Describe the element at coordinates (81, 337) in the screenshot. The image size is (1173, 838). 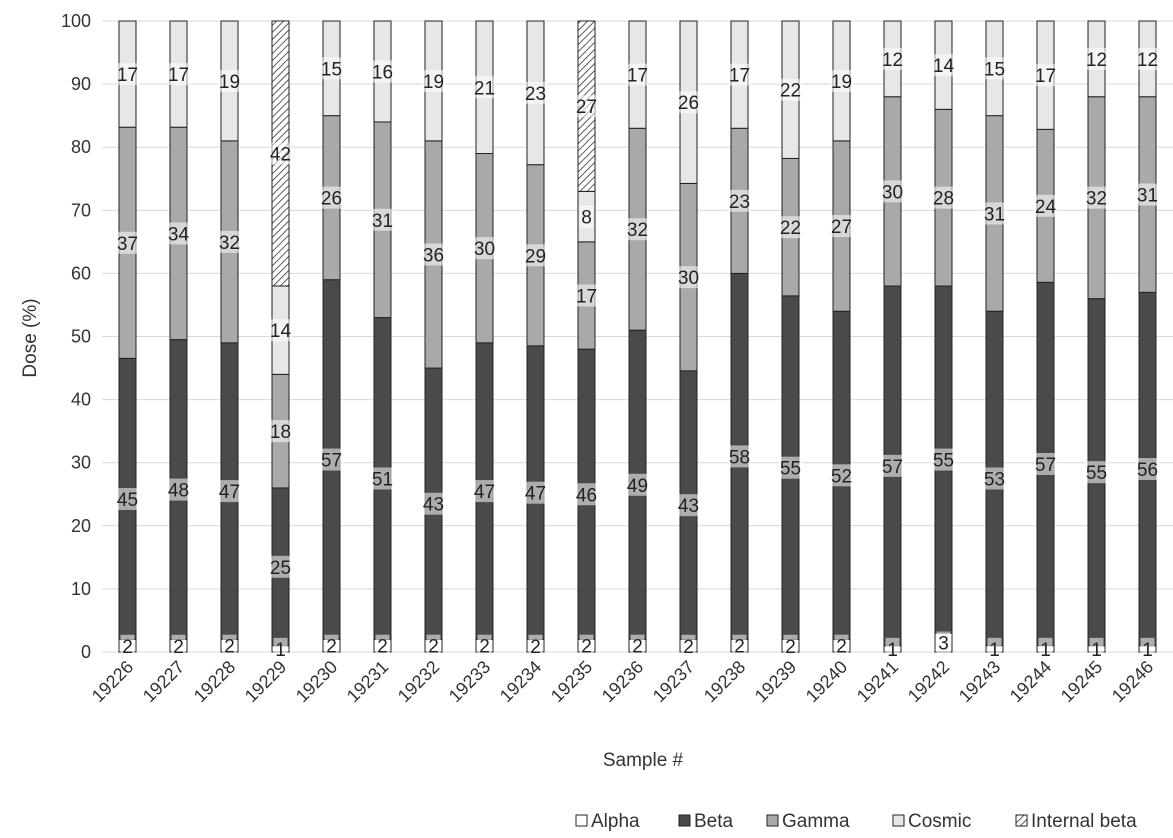
I see `y-tick-label: 50` at that location.